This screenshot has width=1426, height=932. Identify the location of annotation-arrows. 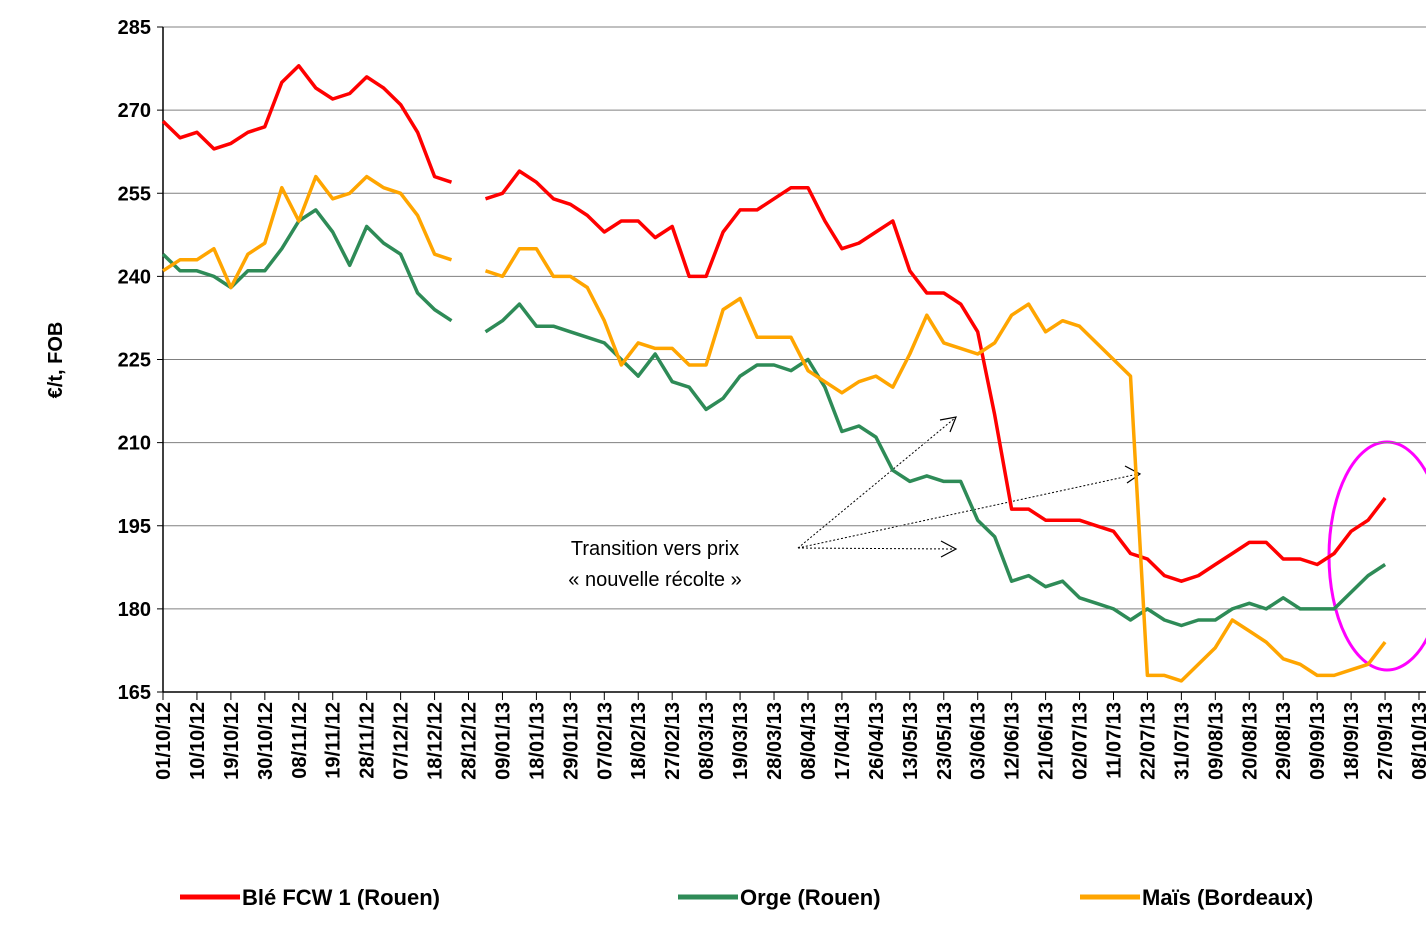
(968, 483).